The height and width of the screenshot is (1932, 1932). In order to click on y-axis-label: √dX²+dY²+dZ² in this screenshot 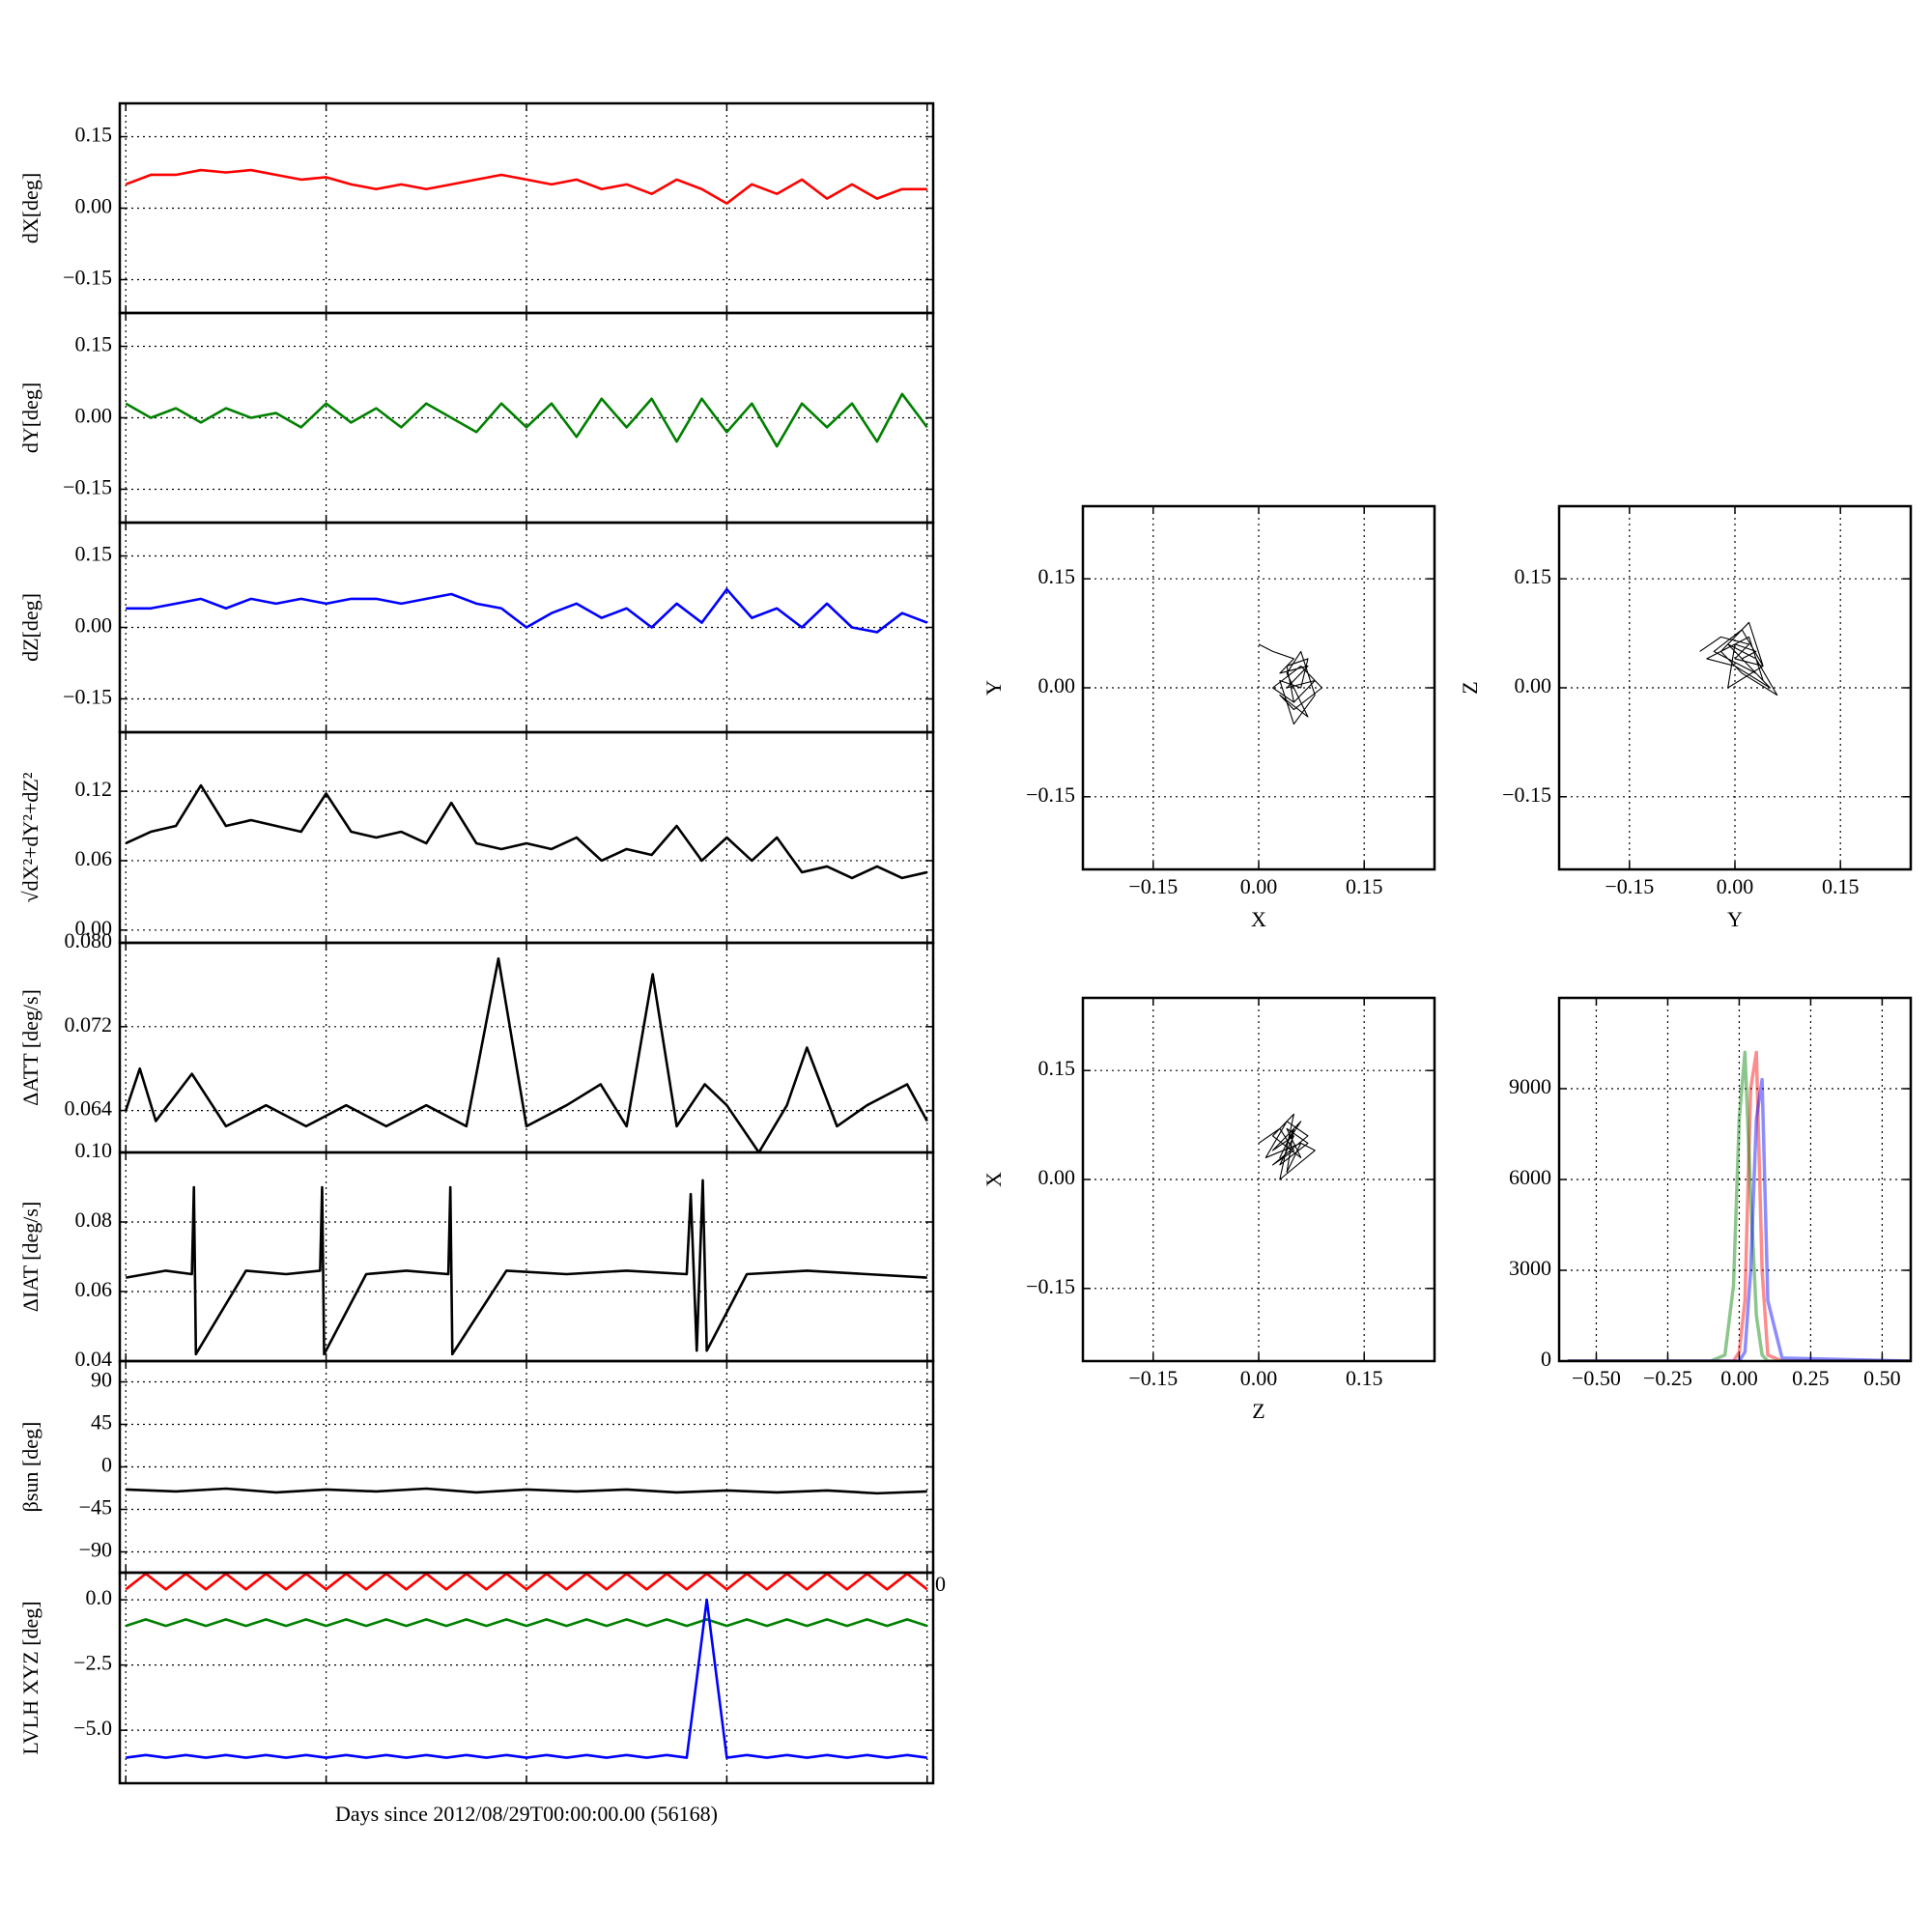, I will do `click(30, 837)`.